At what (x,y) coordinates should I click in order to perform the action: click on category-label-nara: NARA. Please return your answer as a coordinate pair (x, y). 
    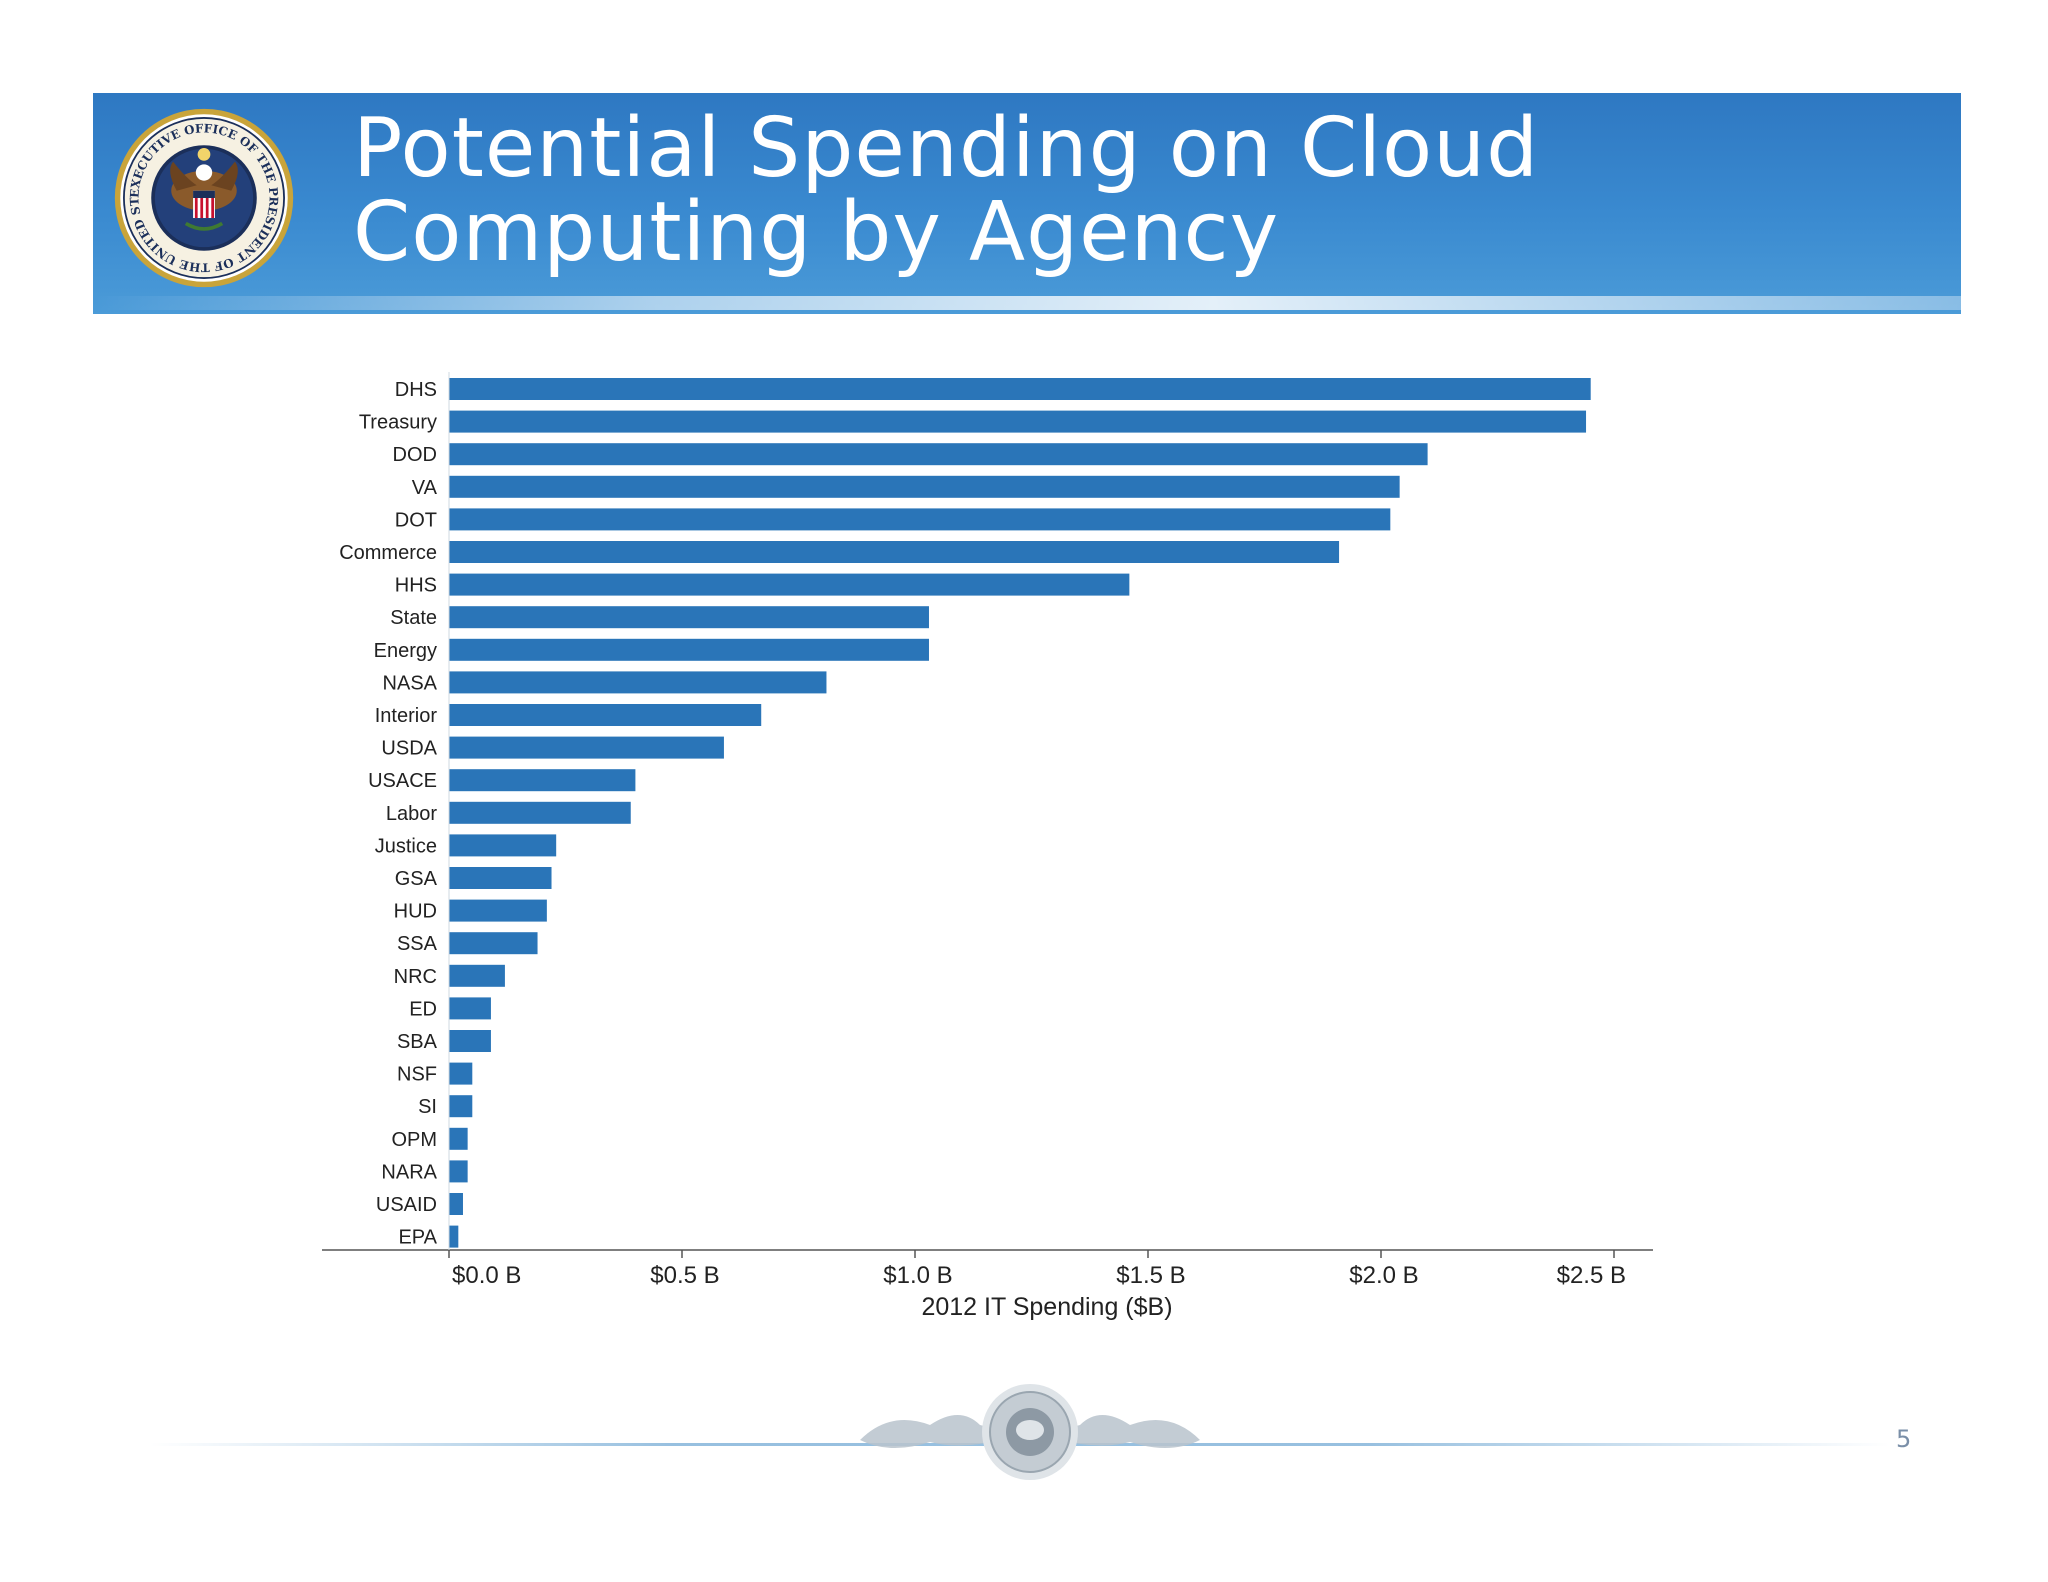
    Looking at the image, I should click on (409, 1172).